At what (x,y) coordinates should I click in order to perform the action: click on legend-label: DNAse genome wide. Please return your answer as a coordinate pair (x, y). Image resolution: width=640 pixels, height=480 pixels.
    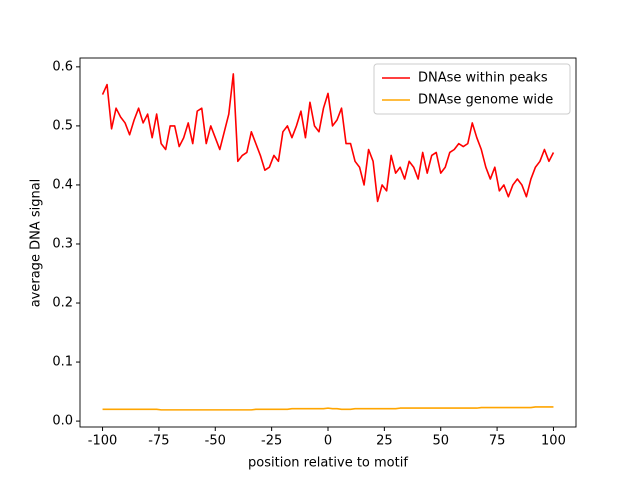
    Looking at the image, I should click on (485, 100).